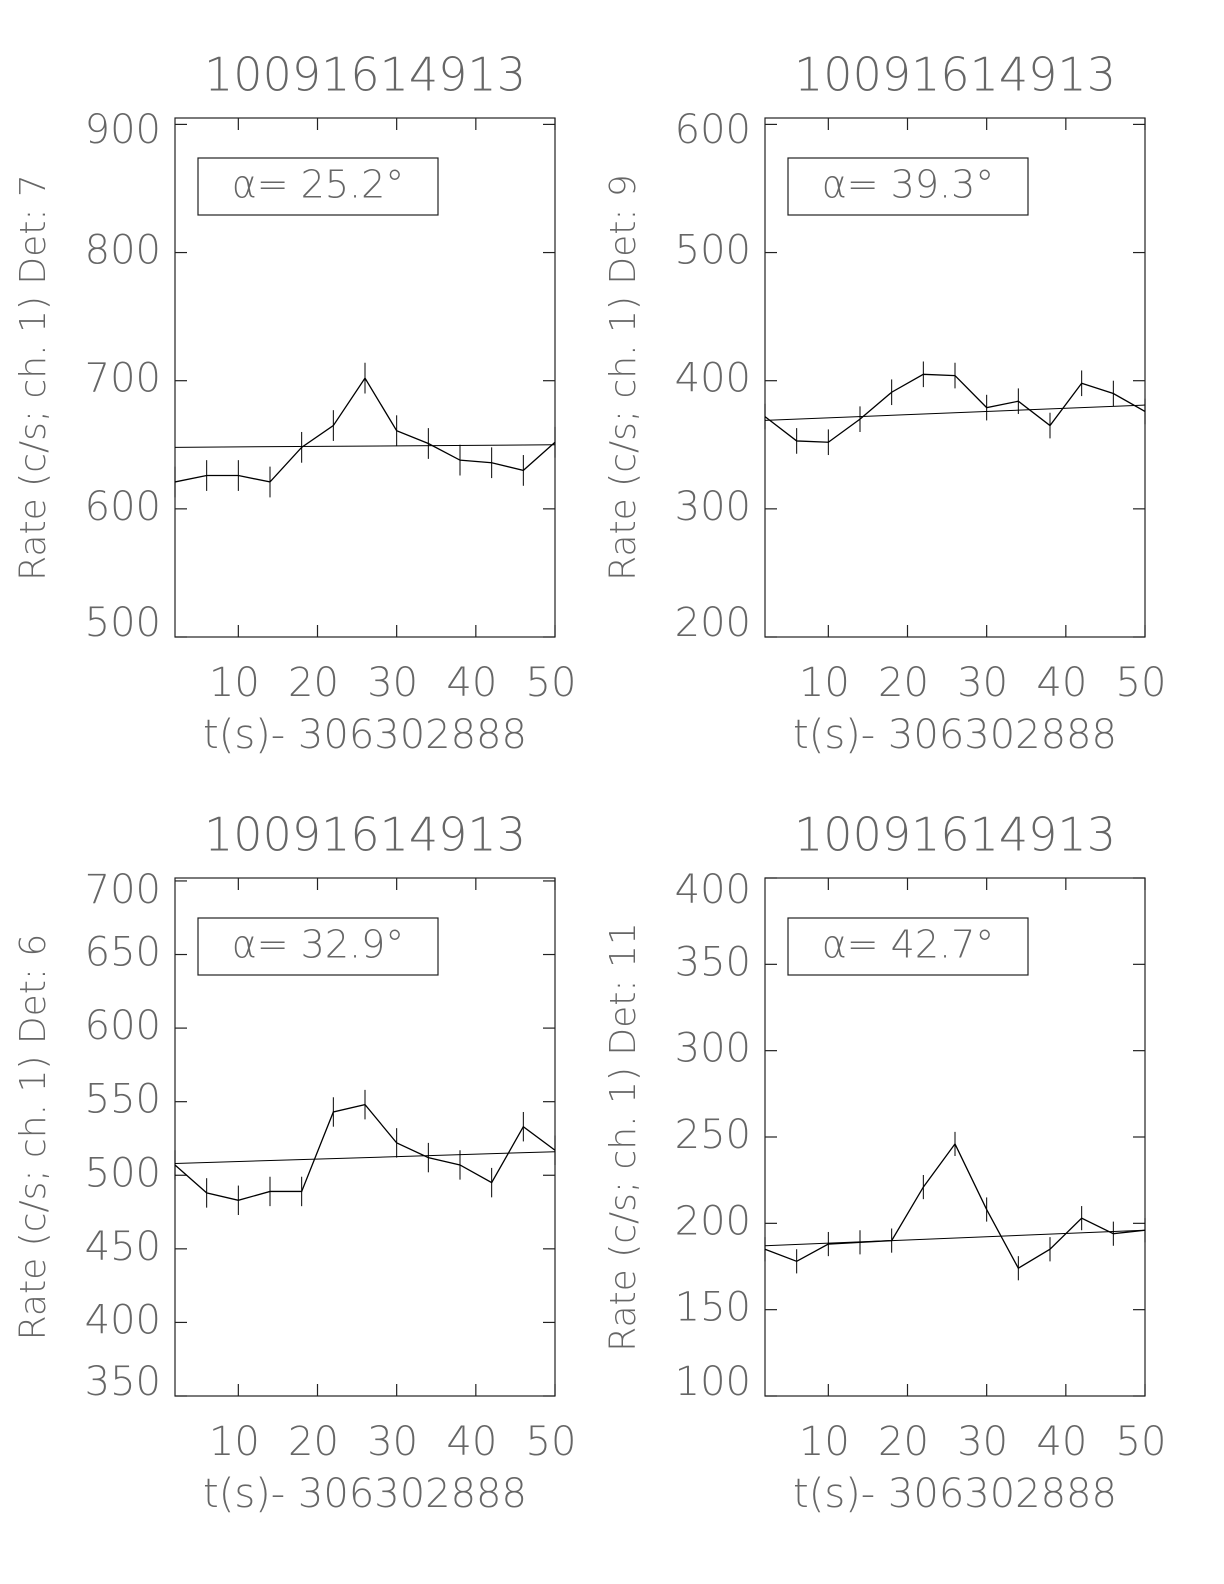  I want to click on y-tick-label: 650, so click(123, 953).